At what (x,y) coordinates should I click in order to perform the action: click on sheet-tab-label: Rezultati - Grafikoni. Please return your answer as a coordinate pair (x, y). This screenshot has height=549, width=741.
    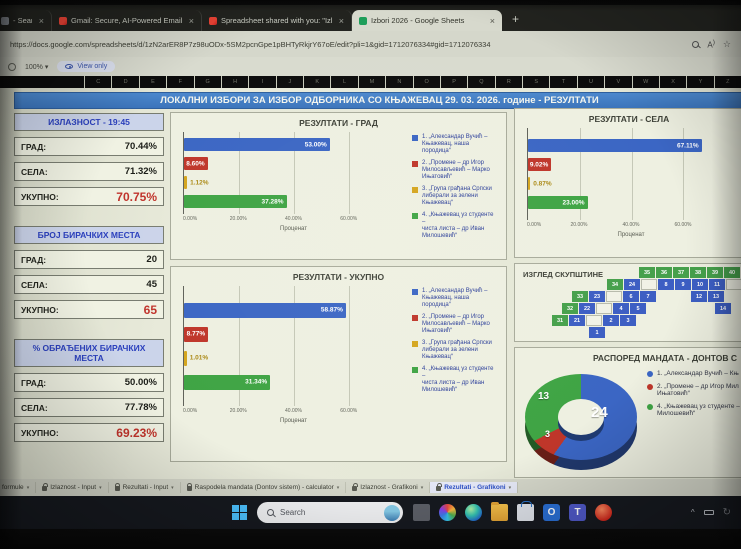
    Looking at the image, I should click on (475, 487).